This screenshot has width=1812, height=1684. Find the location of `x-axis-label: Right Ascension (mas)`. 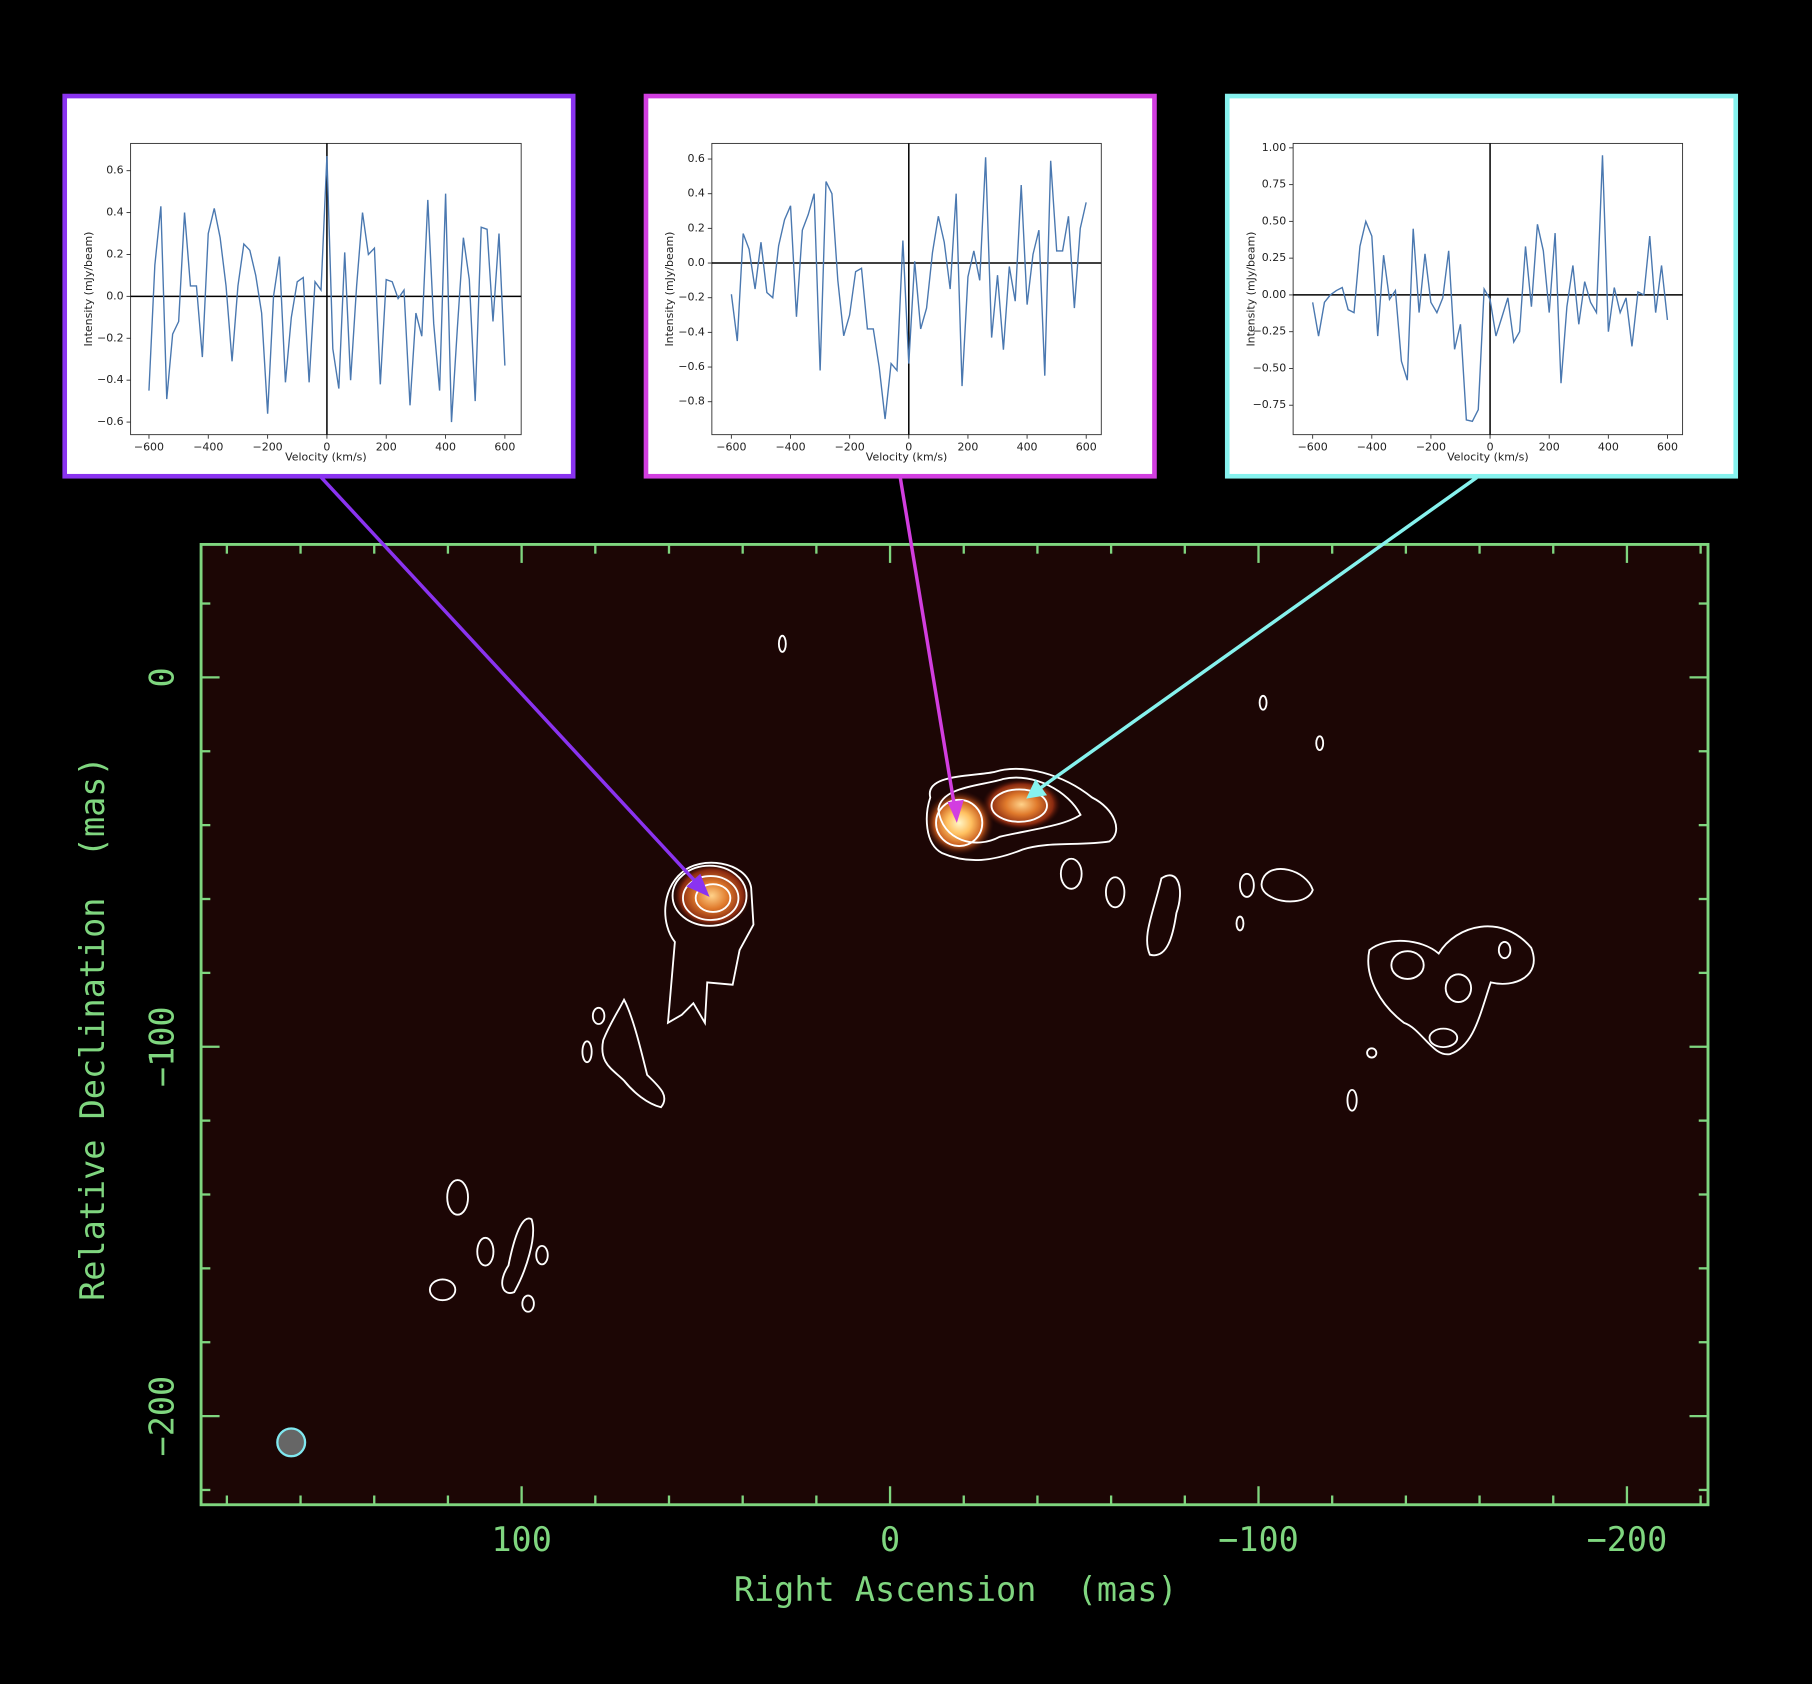

x-axis-label: Right Ascension (mas) is located at coordinates (956, 1589).